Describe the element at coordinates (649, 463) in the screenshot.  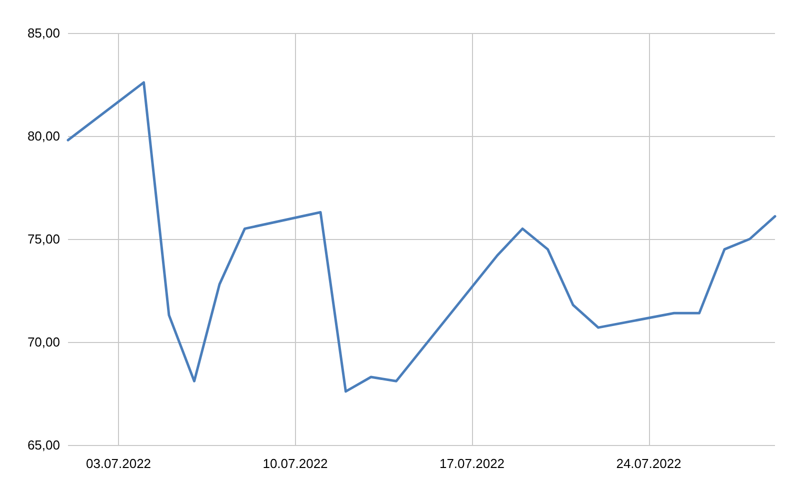
I see `x-tick-label: 24.07.2022` at that location.